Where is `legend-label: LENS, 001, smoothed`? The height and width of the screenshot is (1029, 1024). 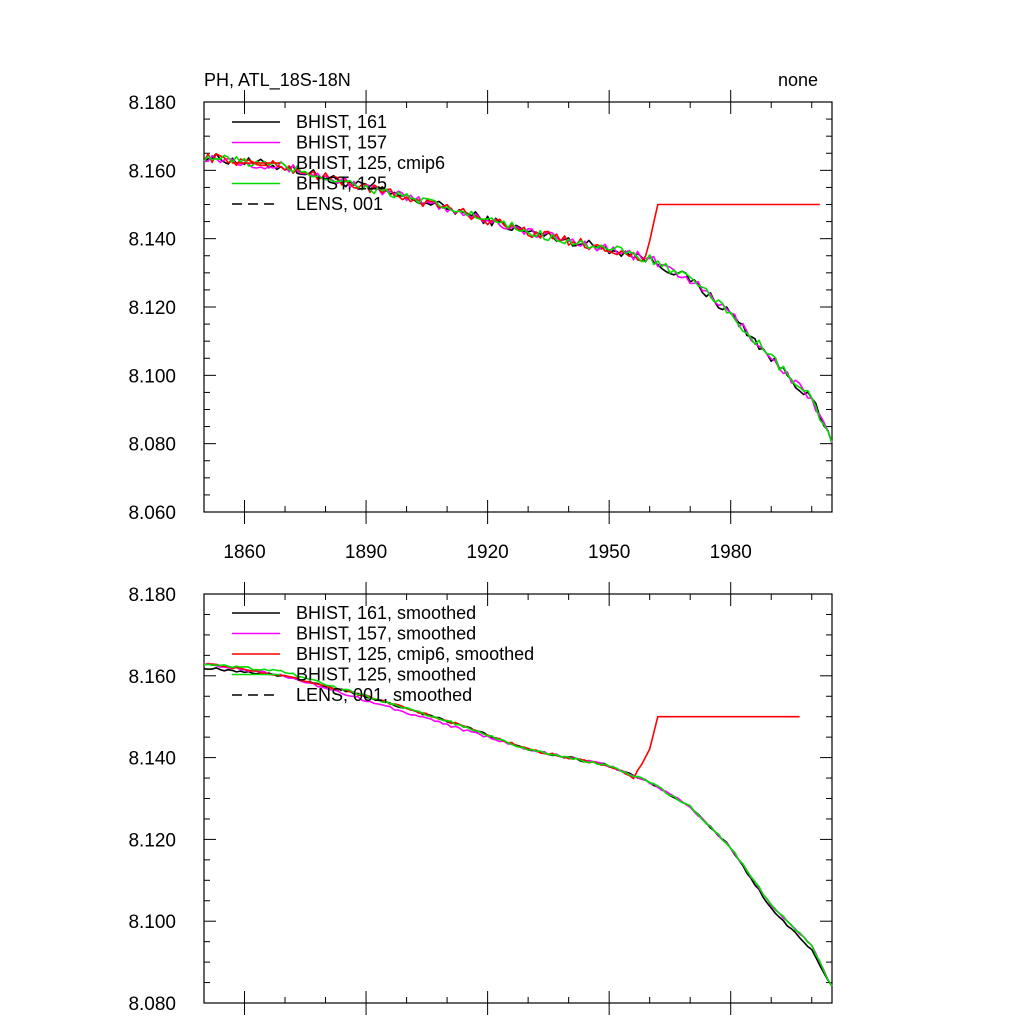 legend-label: LENS, 001, smoothed is located at coordinates (384, 695).